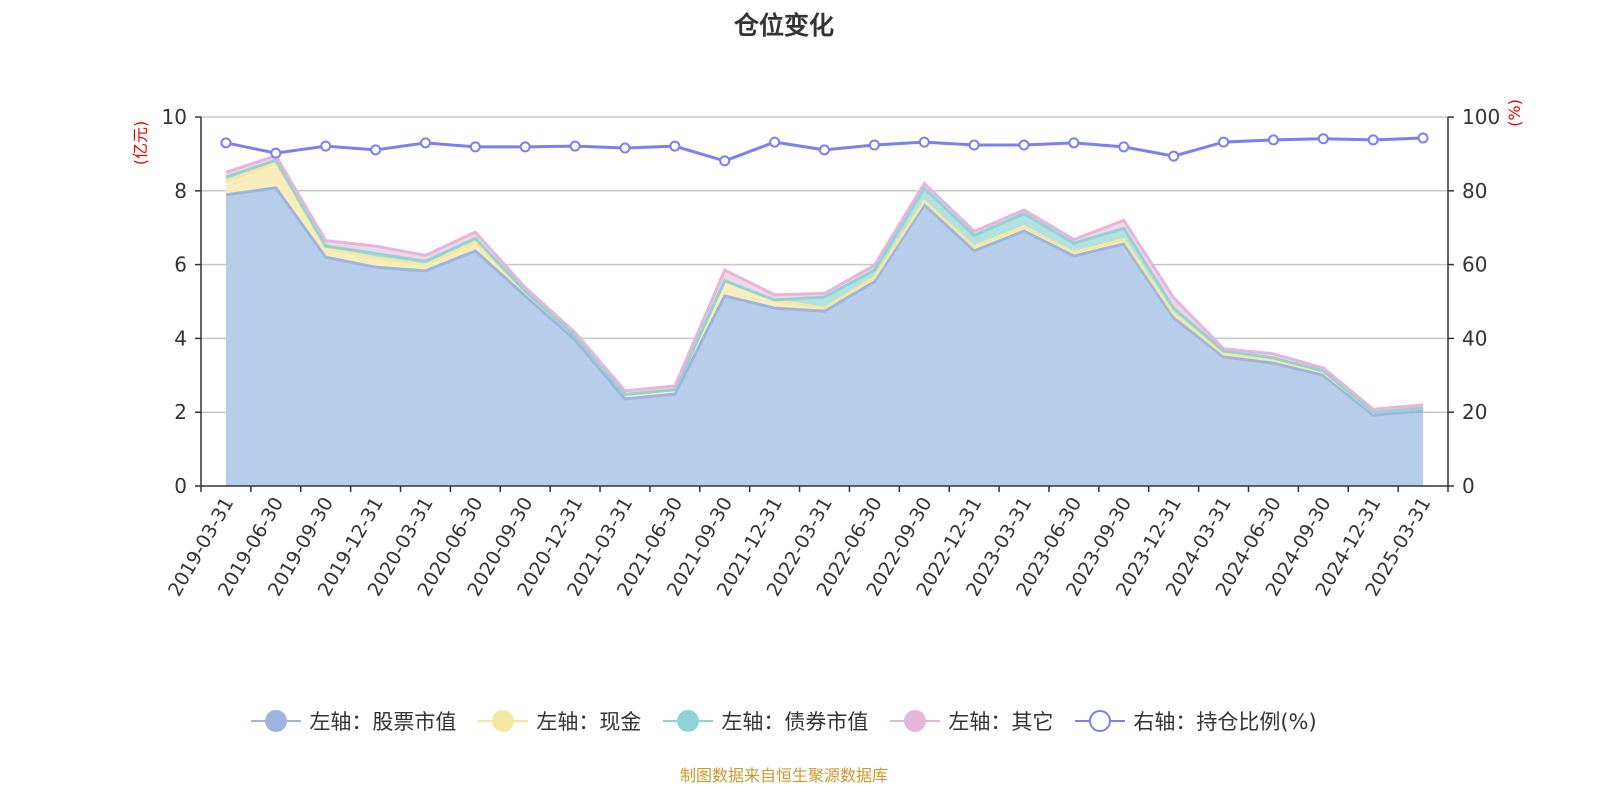 This screenshot has height=800, width=1600. What do you see at coordinates (1001, 722) in the screenshot?
I see `legend-label: 左轴：其它` at bounding box center [1001, 722].